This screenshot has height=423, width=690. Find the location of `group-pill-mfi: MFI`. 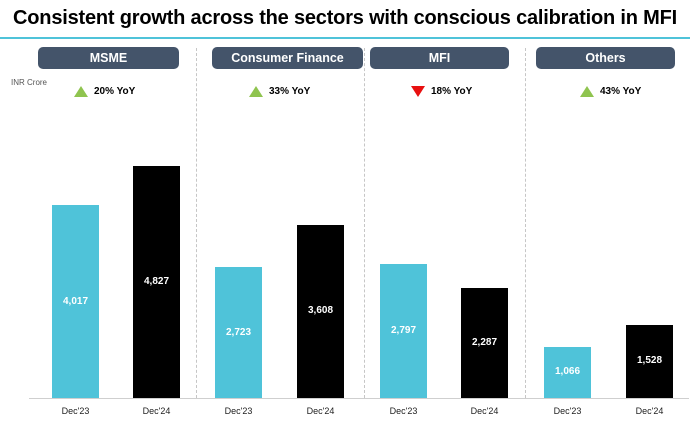

group-pill-mfi: MFI is located at coordinates (439, 58).